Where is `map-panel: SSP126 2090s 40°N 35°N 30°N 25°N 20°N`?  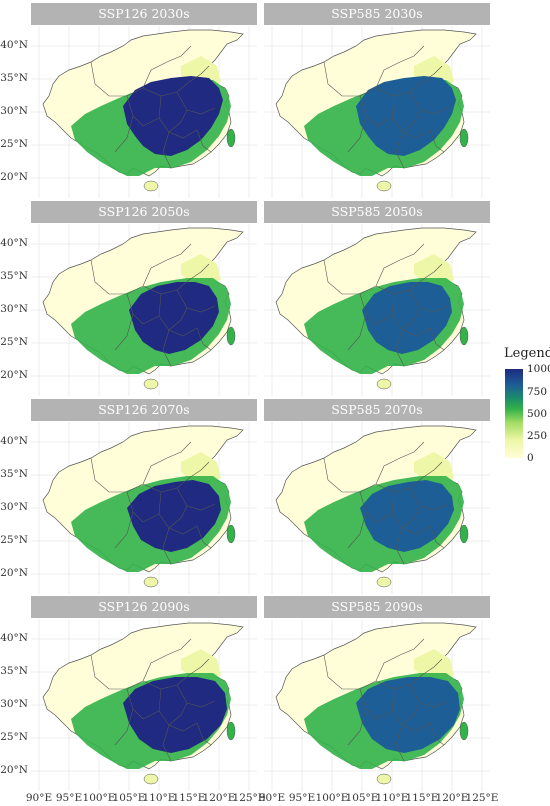
map-panel: SSP126 2090s 40°N 35°N 30°N 25°N 20°N is located at coordinates (128, 693).